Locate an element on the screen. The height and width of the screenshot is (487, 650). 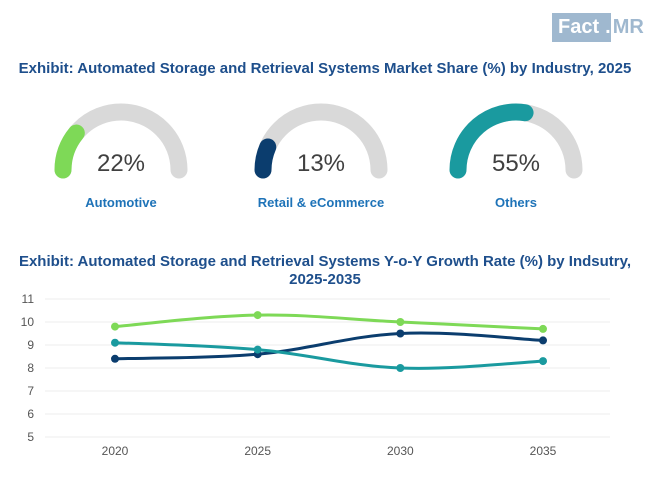
gauge-automotive: 22% Automotive is located at coordinates (121, 160).